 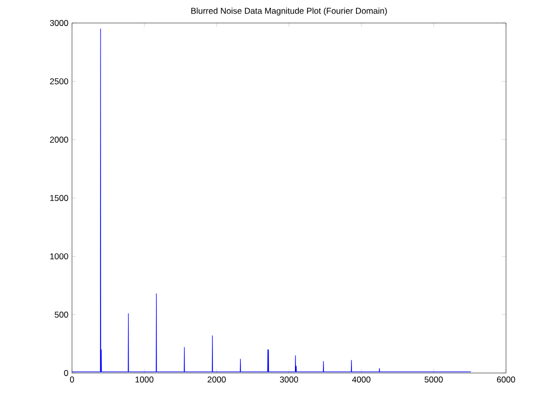 What do you see at coordinates (145, 379) in the screenshot?
I see `x-tick-label: 1000` at bounding box center [145, 379].